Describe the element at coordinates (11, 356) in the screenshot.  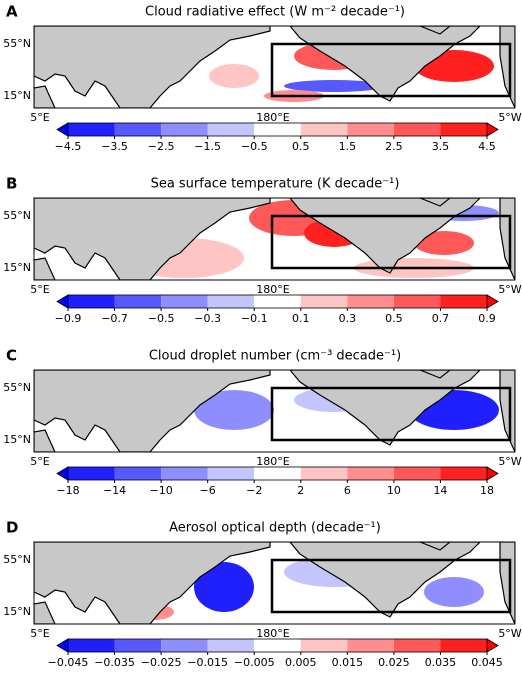
I see `panel-letter: C` at that location.